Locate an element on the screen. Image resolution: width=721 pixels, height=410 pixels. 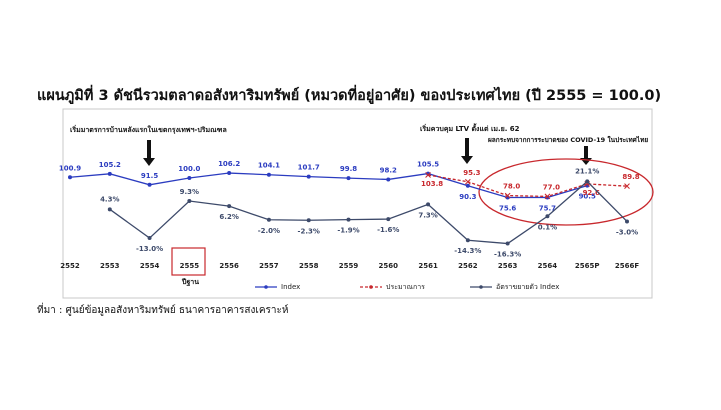
data-label: 104.1 is located at coordinates (269, 166).